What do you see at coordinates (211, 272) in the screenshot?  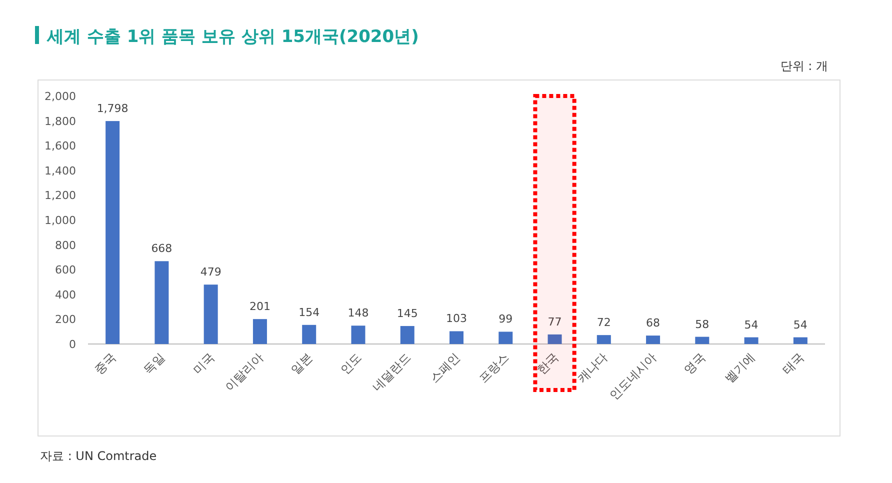 I see `data-label: 479` at bounding box center [211, 272].